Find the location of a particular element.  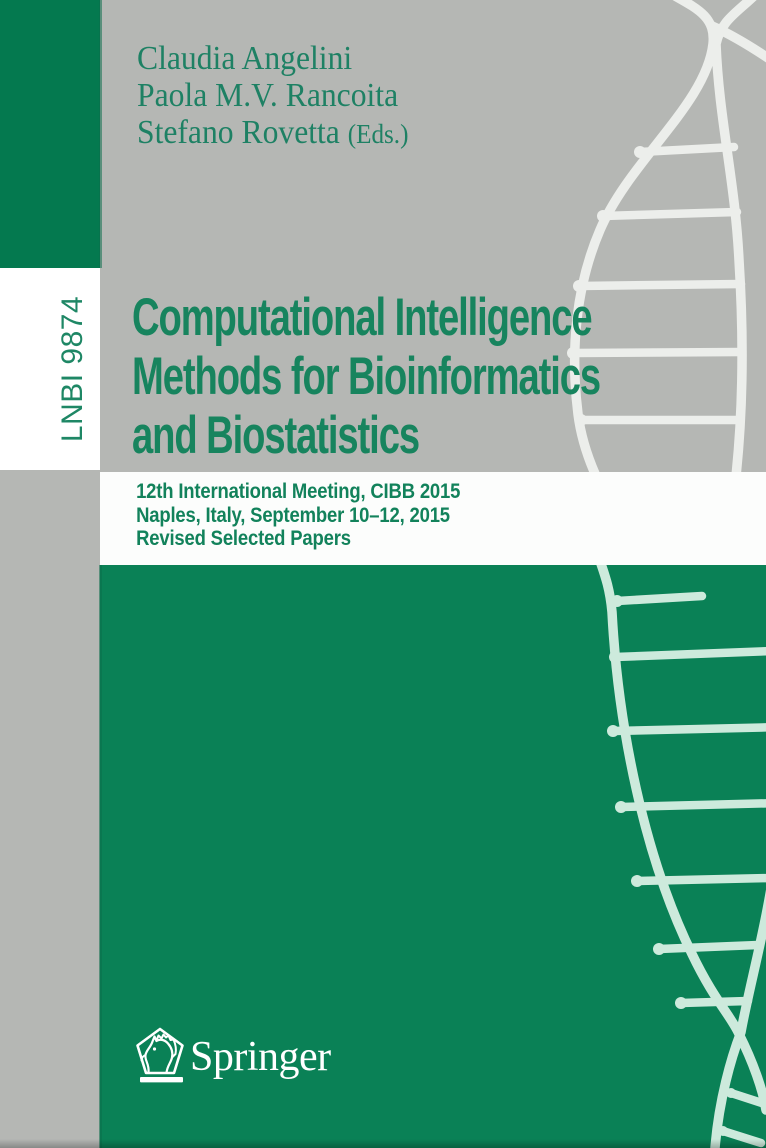

editors-suffix: (Eds.) is located at coordinates (378, 134).